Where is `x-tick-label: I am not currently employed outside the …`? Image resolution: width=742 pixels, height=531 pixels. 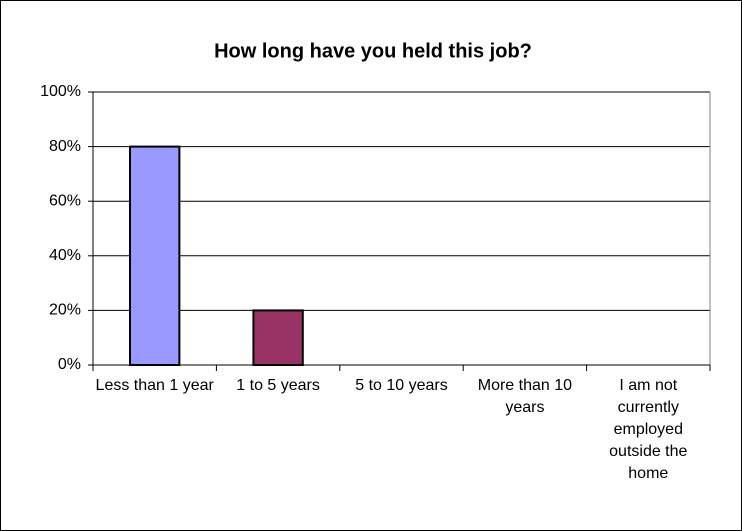 x-tick-label: I am not currently employed outside the … is located at coordinates (648, 429).